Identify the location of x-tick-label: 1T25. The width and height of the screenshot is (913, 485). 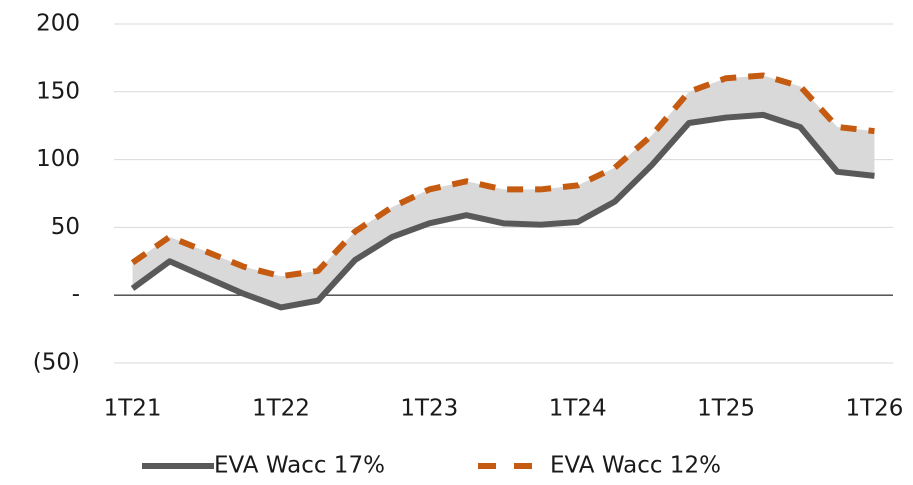
(726, 409).